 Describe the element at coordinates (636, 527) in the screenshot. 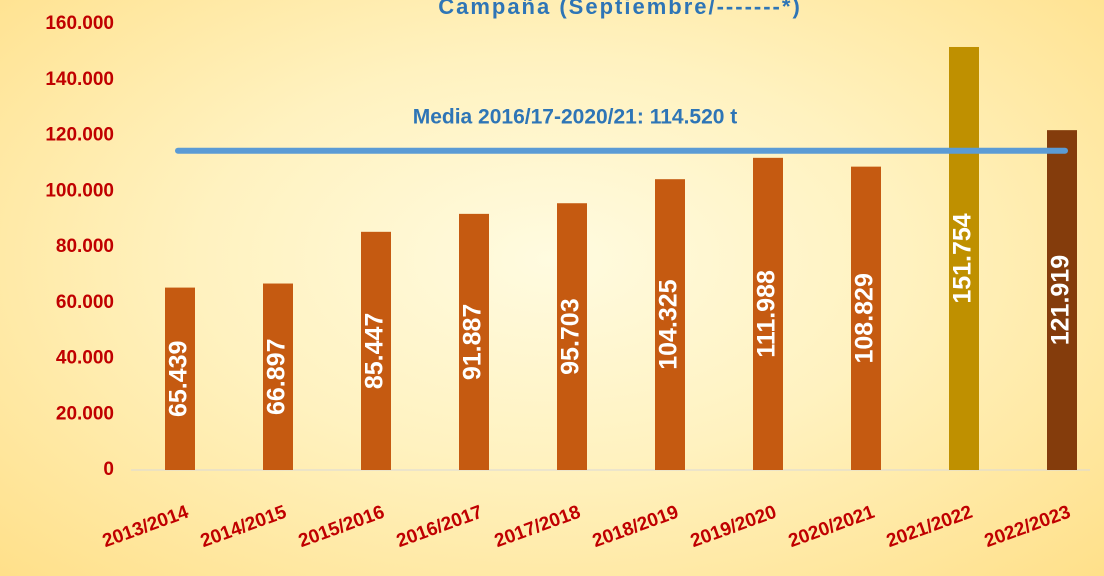

I see `x-tick-label: 2018/2019` at that location.